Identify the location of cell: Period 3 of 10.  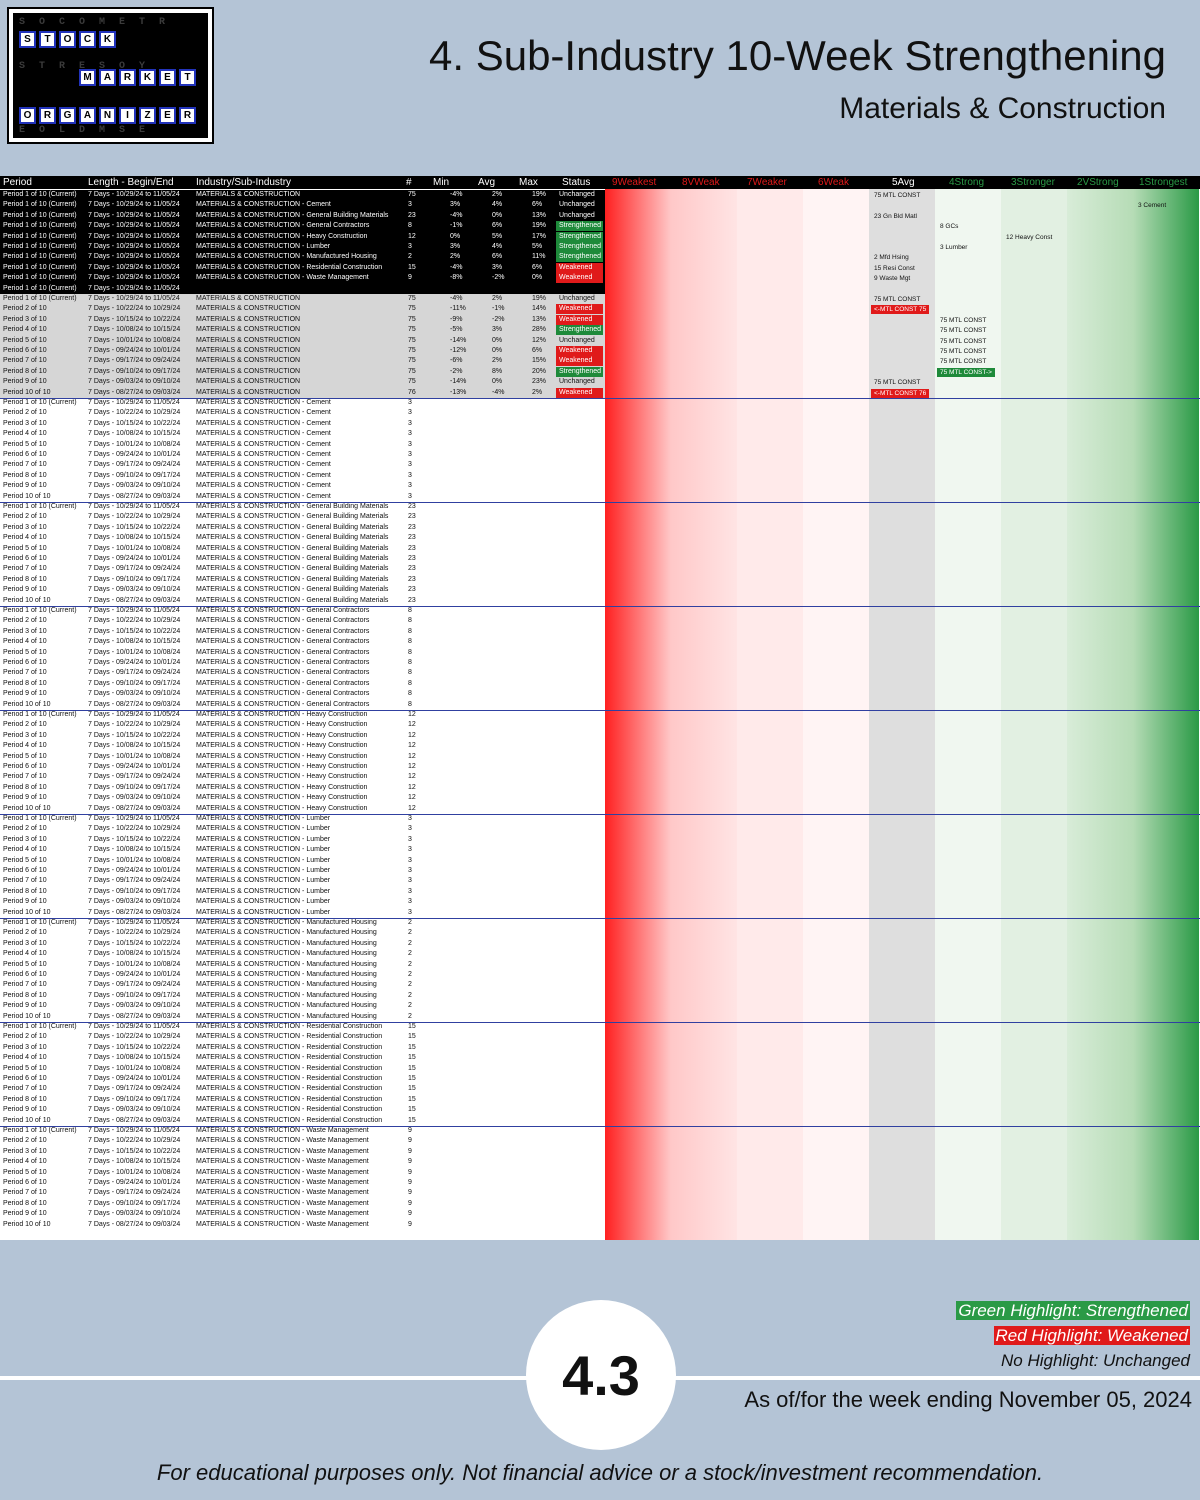
(25, 1047).